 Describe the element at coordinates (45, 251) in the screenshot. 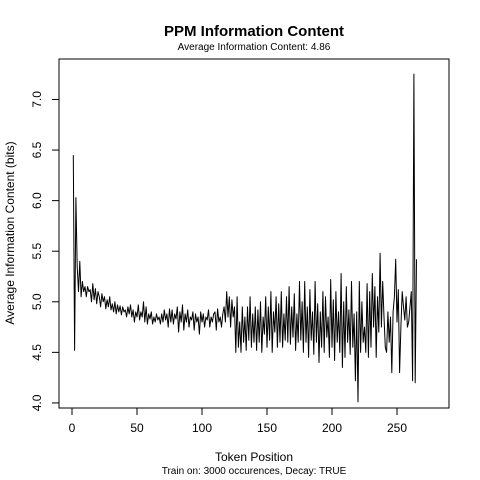

I see `y-axis: 4.0 4.5 5.0 5.5 6.0 6.5 7.0` at that location.